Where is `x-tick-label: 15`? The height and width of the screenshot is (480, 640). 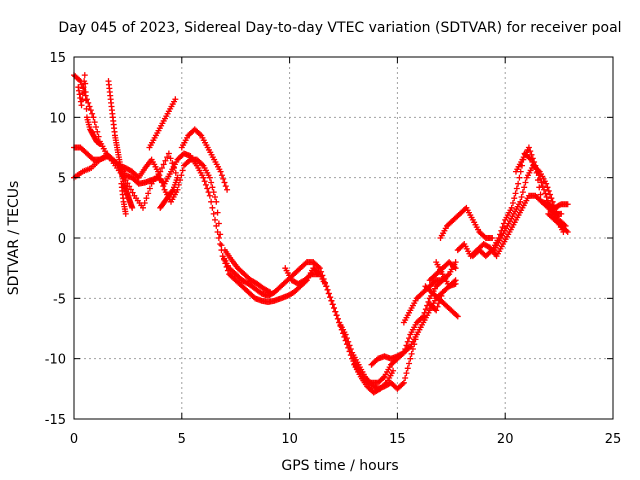 x-tick-label: 15 is located at coordinates (397, 439).